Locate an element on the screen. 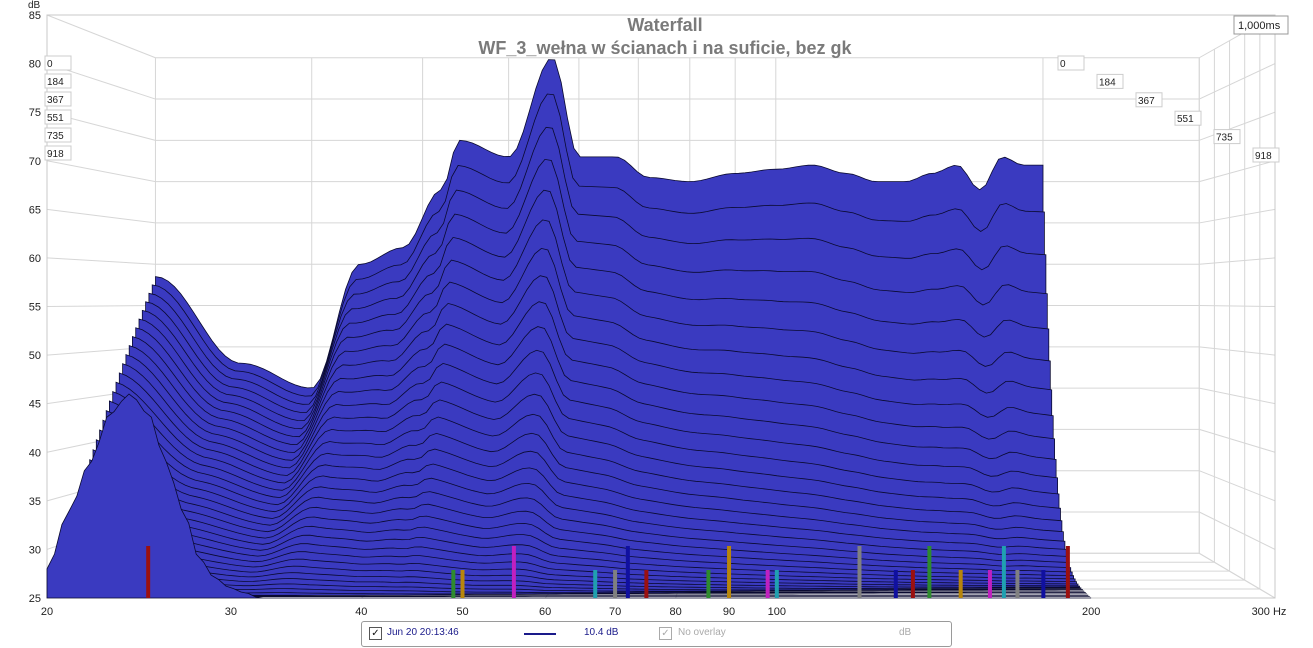 The image size is (1313, 648). time-tick-label-right: 367 is located at coordinates (1146, 101).